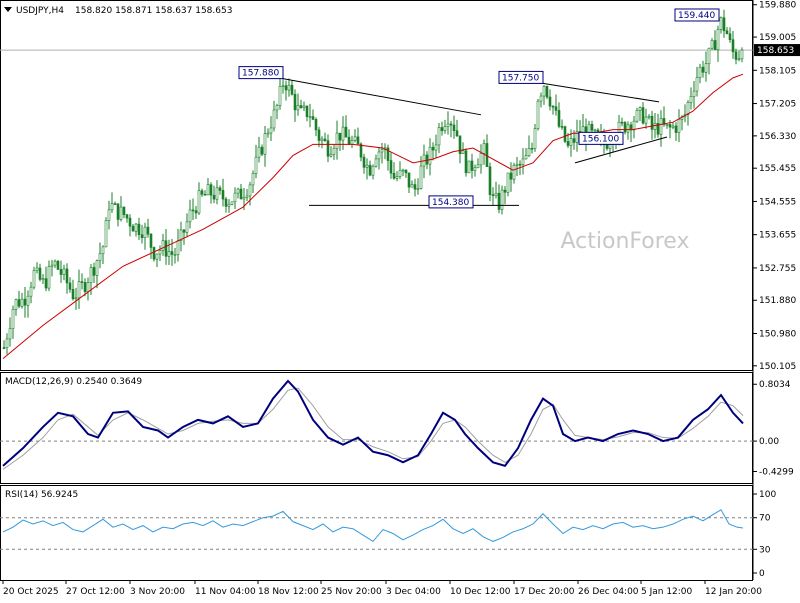 Image resolution: width=800 pixels, height=603 pixels. What do you see at coordinates (777, 269) in the screenshot?
I see `price-tick-label: 152.755` at bounding box center [777, 269].